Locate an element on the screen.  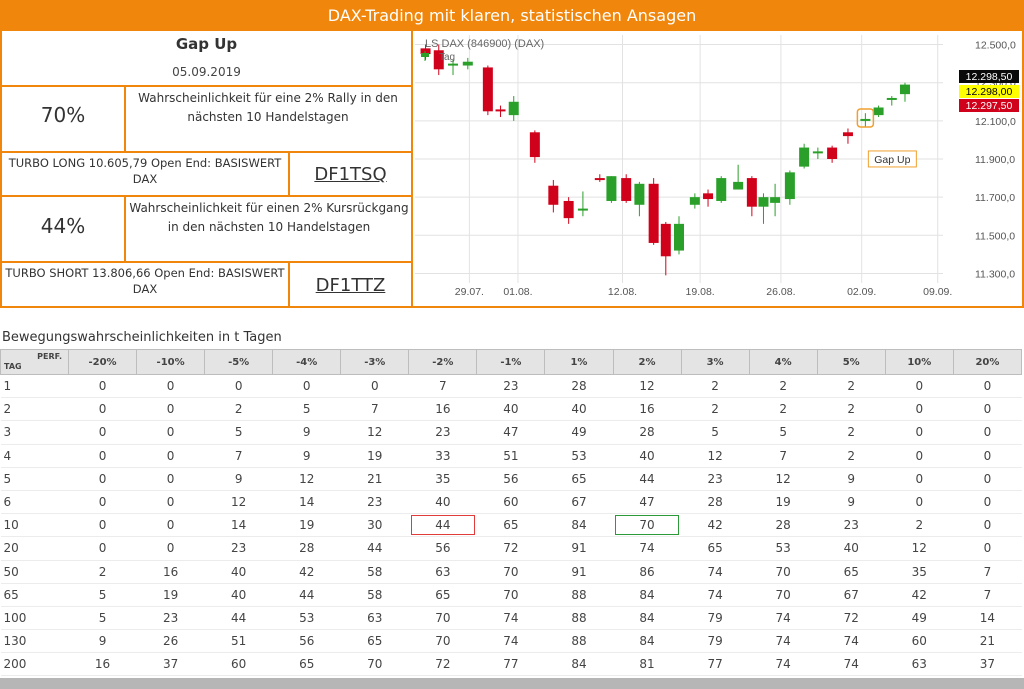
table-row: 20 0 0 23 28 44 56 72 91 74 65 53 40 12 0 is located at coordinates (511, 548).